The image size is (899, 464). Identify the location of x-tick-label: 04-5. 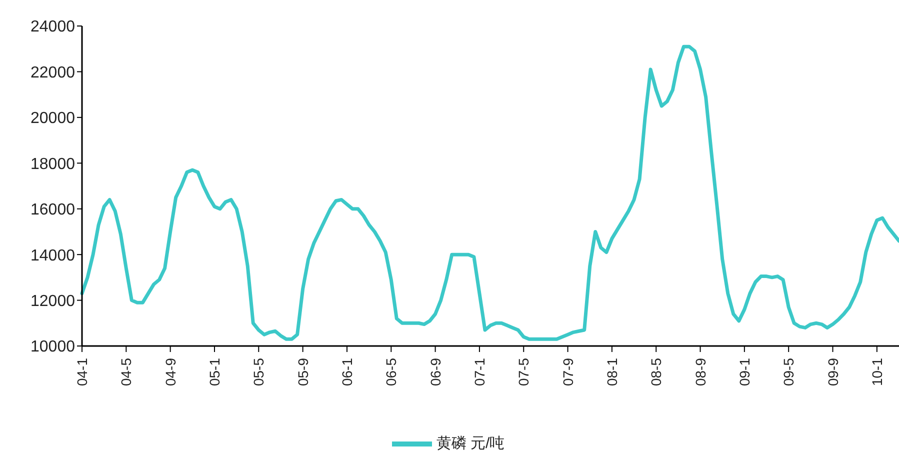
(126, 372).